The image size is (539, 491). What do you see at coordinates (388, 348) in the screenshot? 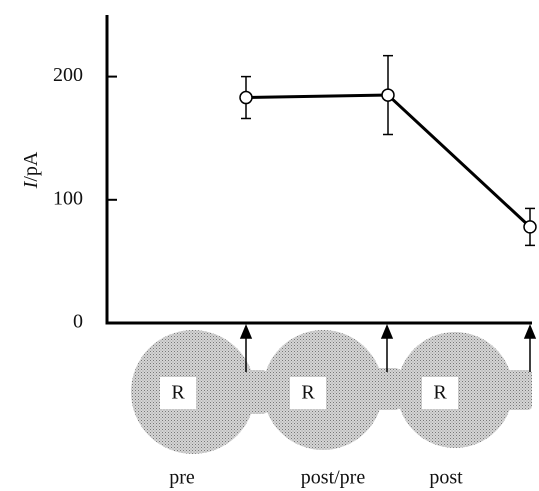
I see `arrows` at bounding box center [388, 348].